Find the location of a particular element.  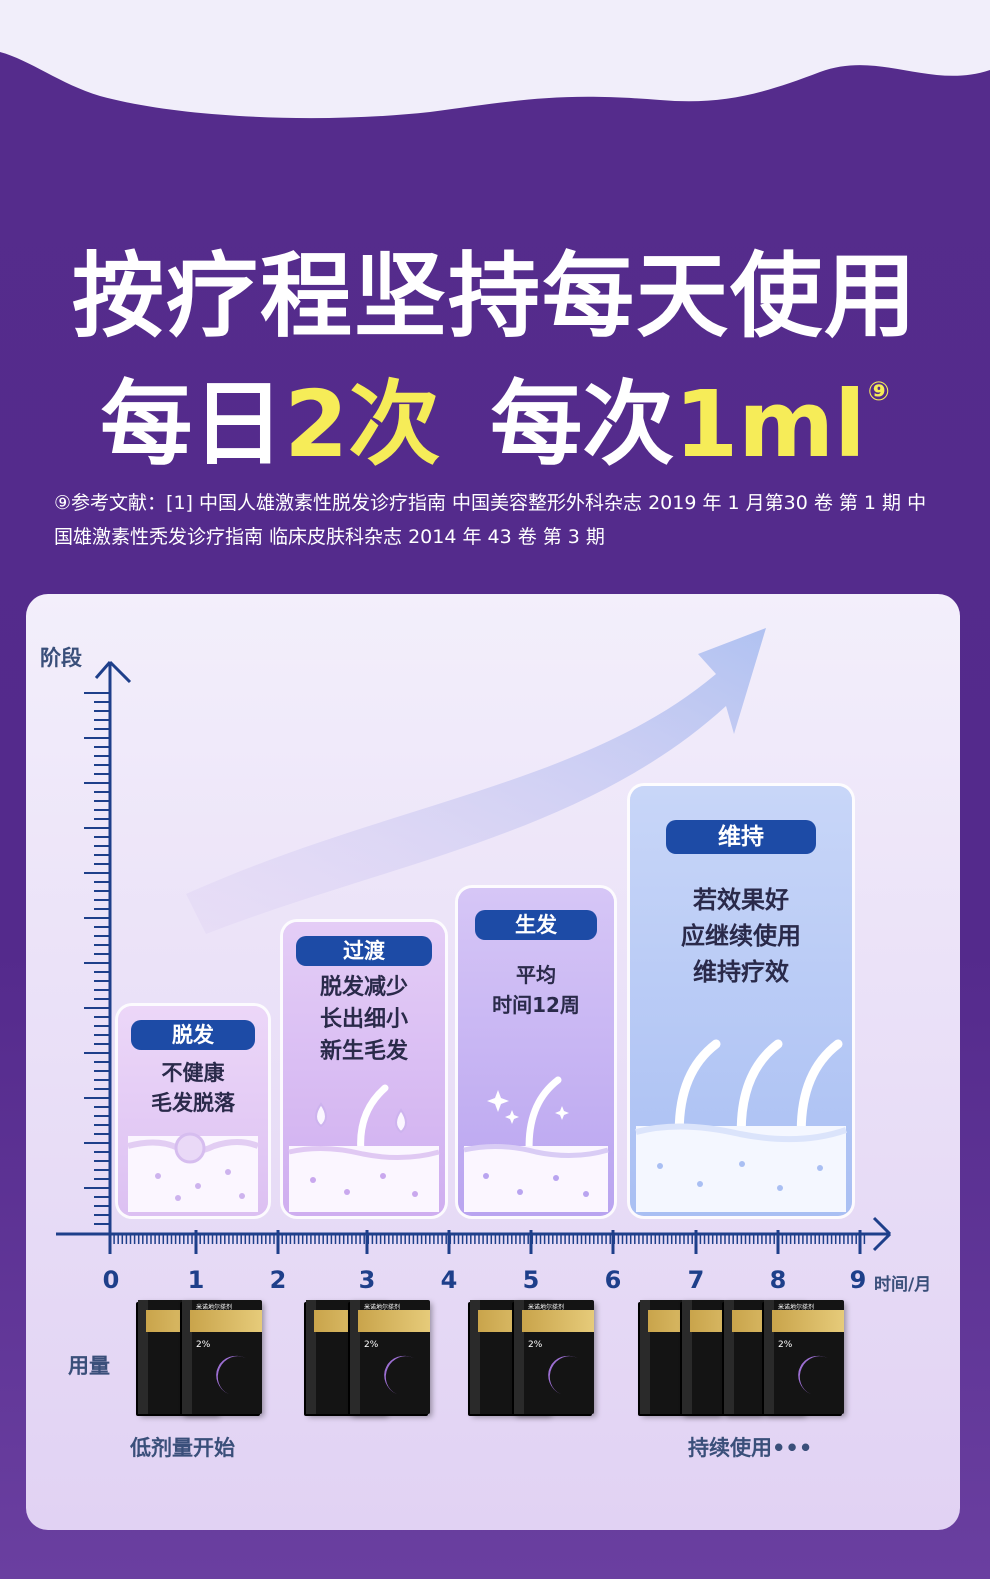

x-tick-2: 2 is located at coordinates (278, 1280).